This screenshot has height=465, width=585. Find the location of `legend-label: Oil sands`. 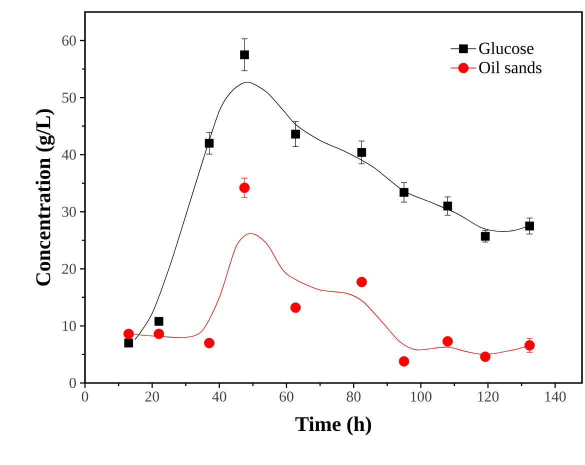

legend-label: Oil sands is located at coordinates (510, 67).